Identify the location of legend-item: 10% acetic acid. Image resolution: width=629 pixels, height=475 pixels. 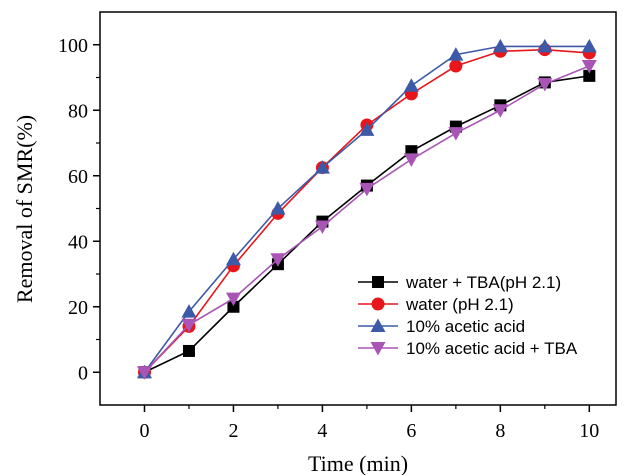
(441, 326).